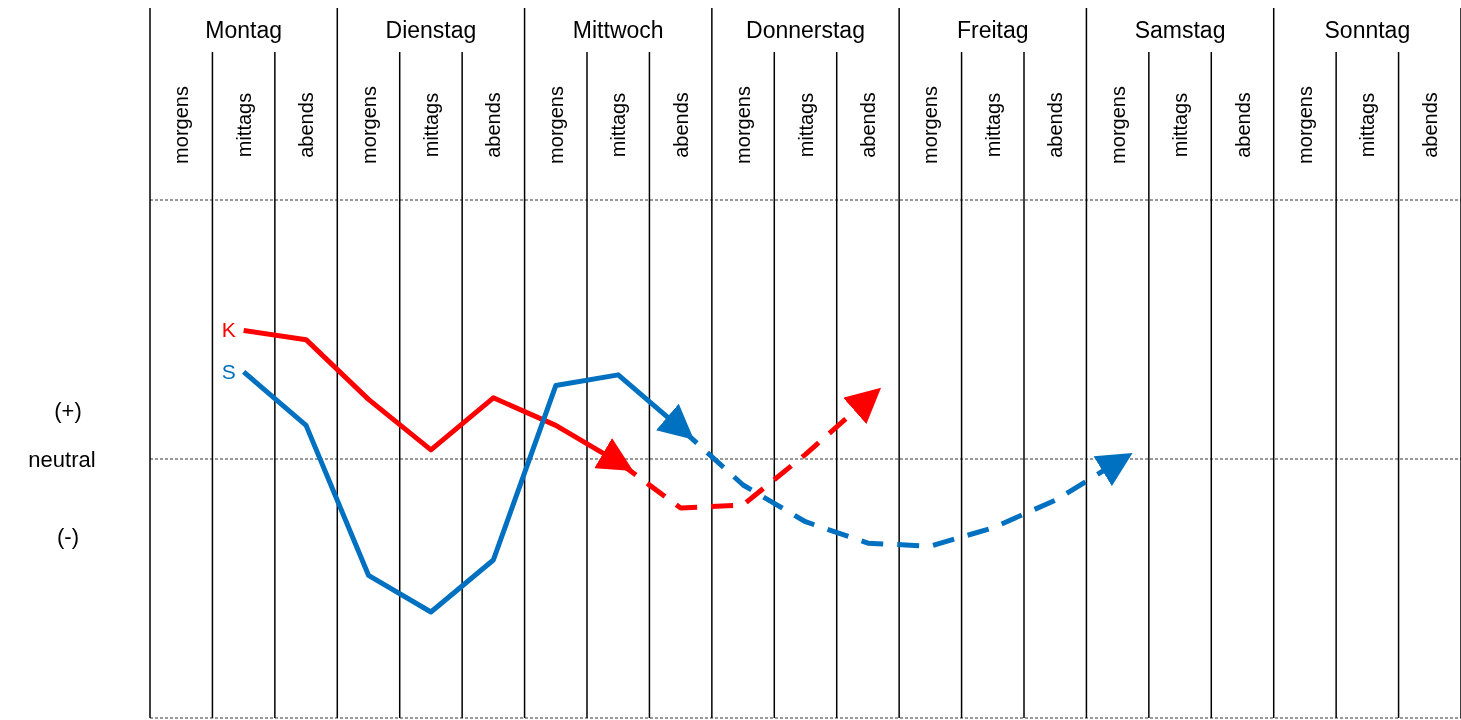  Describe the element at coordinates (62, 459) in the screenshot. I see `ref-line-label: neutral` at that location.